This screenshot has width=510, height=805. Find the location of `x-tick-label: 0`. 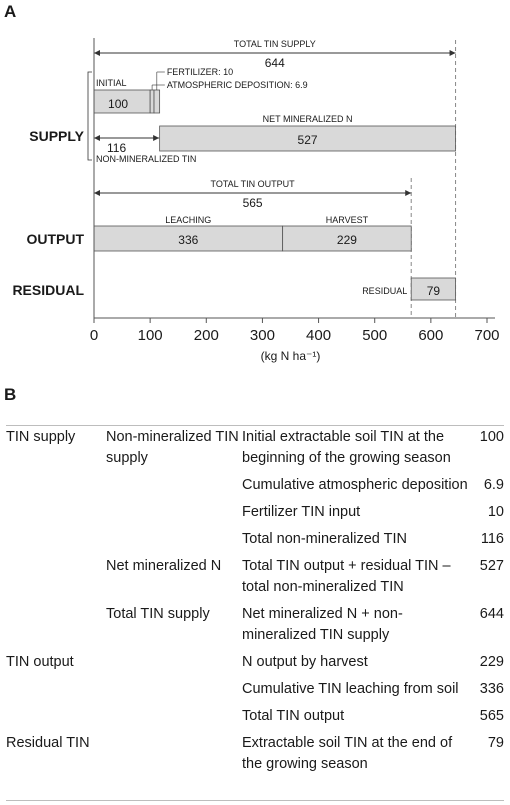

x-tick-label: 0 is located at coordinates (94, 335).